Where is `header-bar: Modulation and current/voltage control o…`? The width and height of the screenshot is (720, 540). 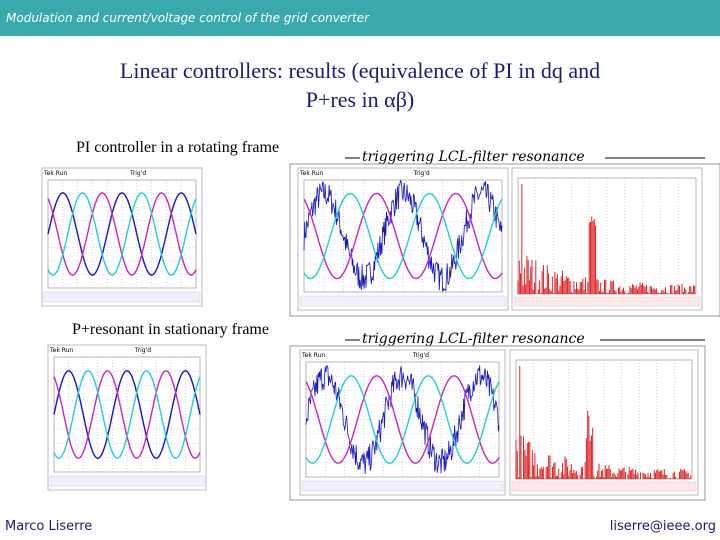
header-bar: Modulation and current/voltage control o… is located at coordinates (360, 18).